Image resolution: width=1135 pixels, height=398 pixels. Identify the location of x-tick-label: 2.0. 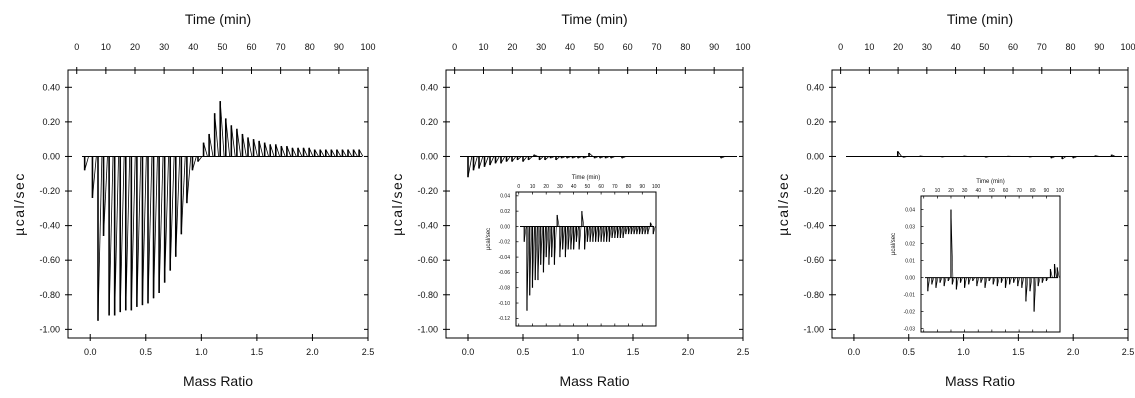
(688, 352).